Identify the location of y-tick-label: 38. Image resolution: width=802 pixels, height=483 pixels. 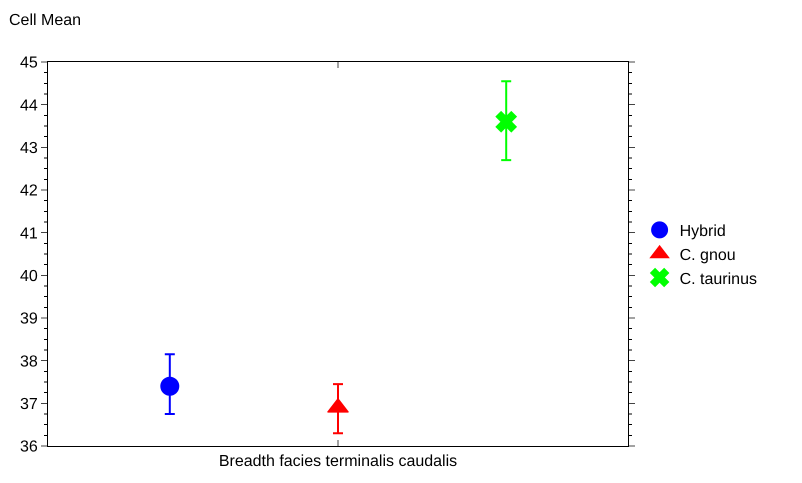
(29, 361).